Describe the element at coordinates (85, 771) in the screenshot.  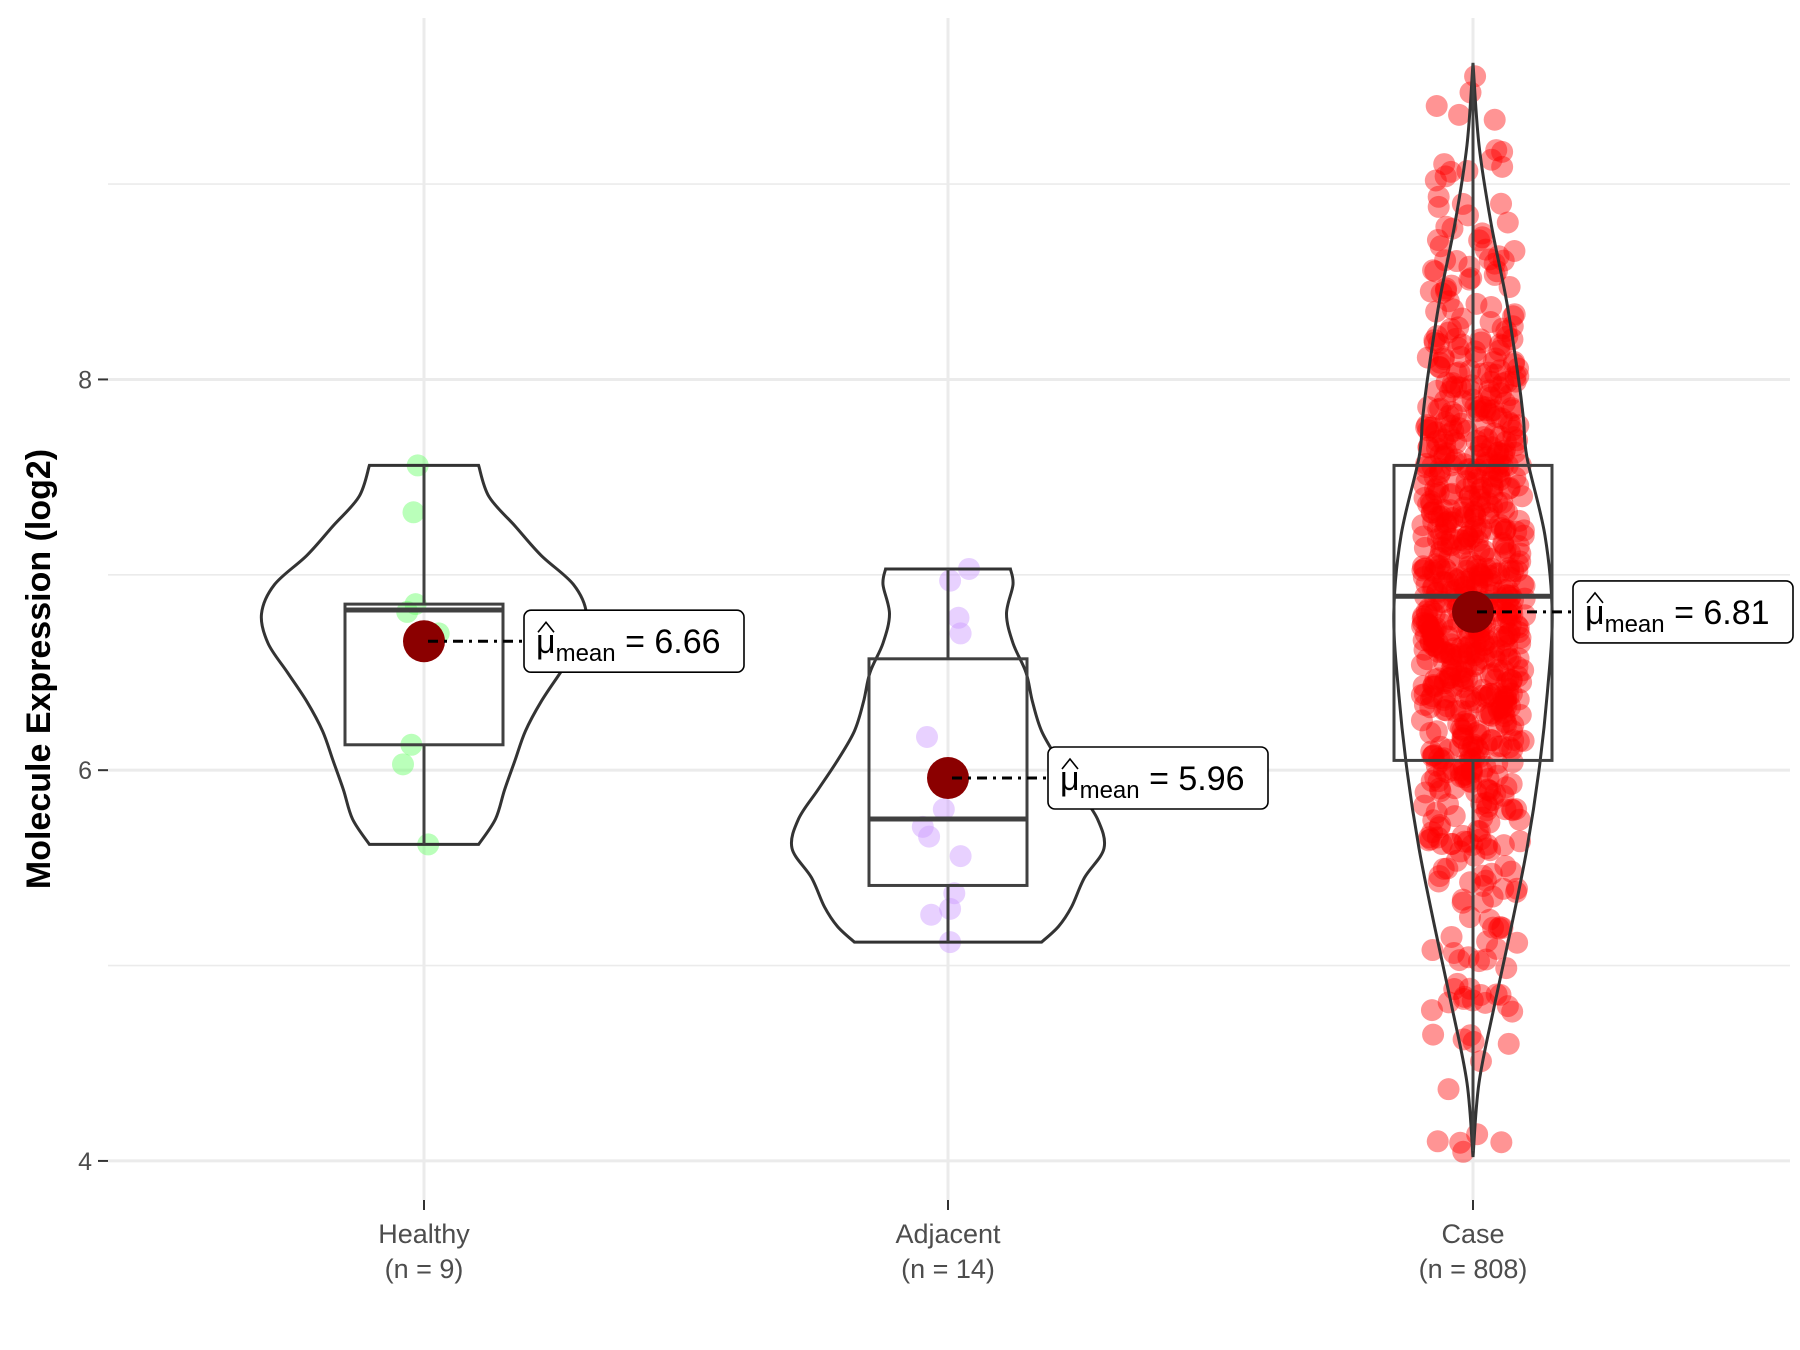
I see `y-tick-label: 6` at that location.